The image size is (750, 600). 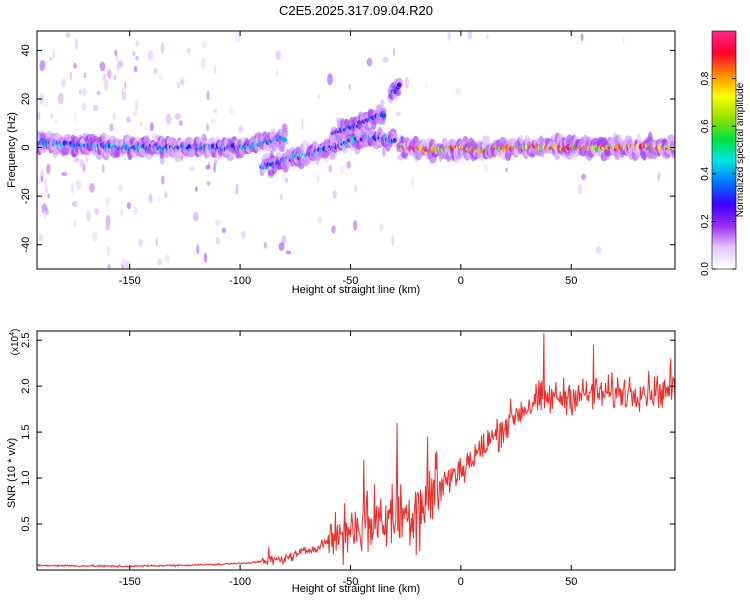 What do you see at coordinates (26, 340) in the screenshot?
I see `snr-y-tick-label: 2.5` at bounding box center [26, 340].